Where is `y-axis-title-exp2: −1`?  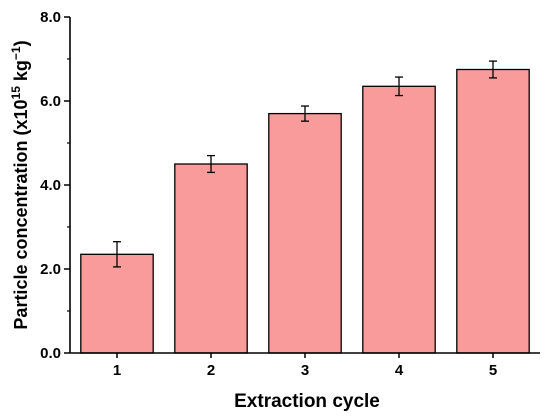 y-axis-title-exp2: −1 is located at coordinates (16, 53).